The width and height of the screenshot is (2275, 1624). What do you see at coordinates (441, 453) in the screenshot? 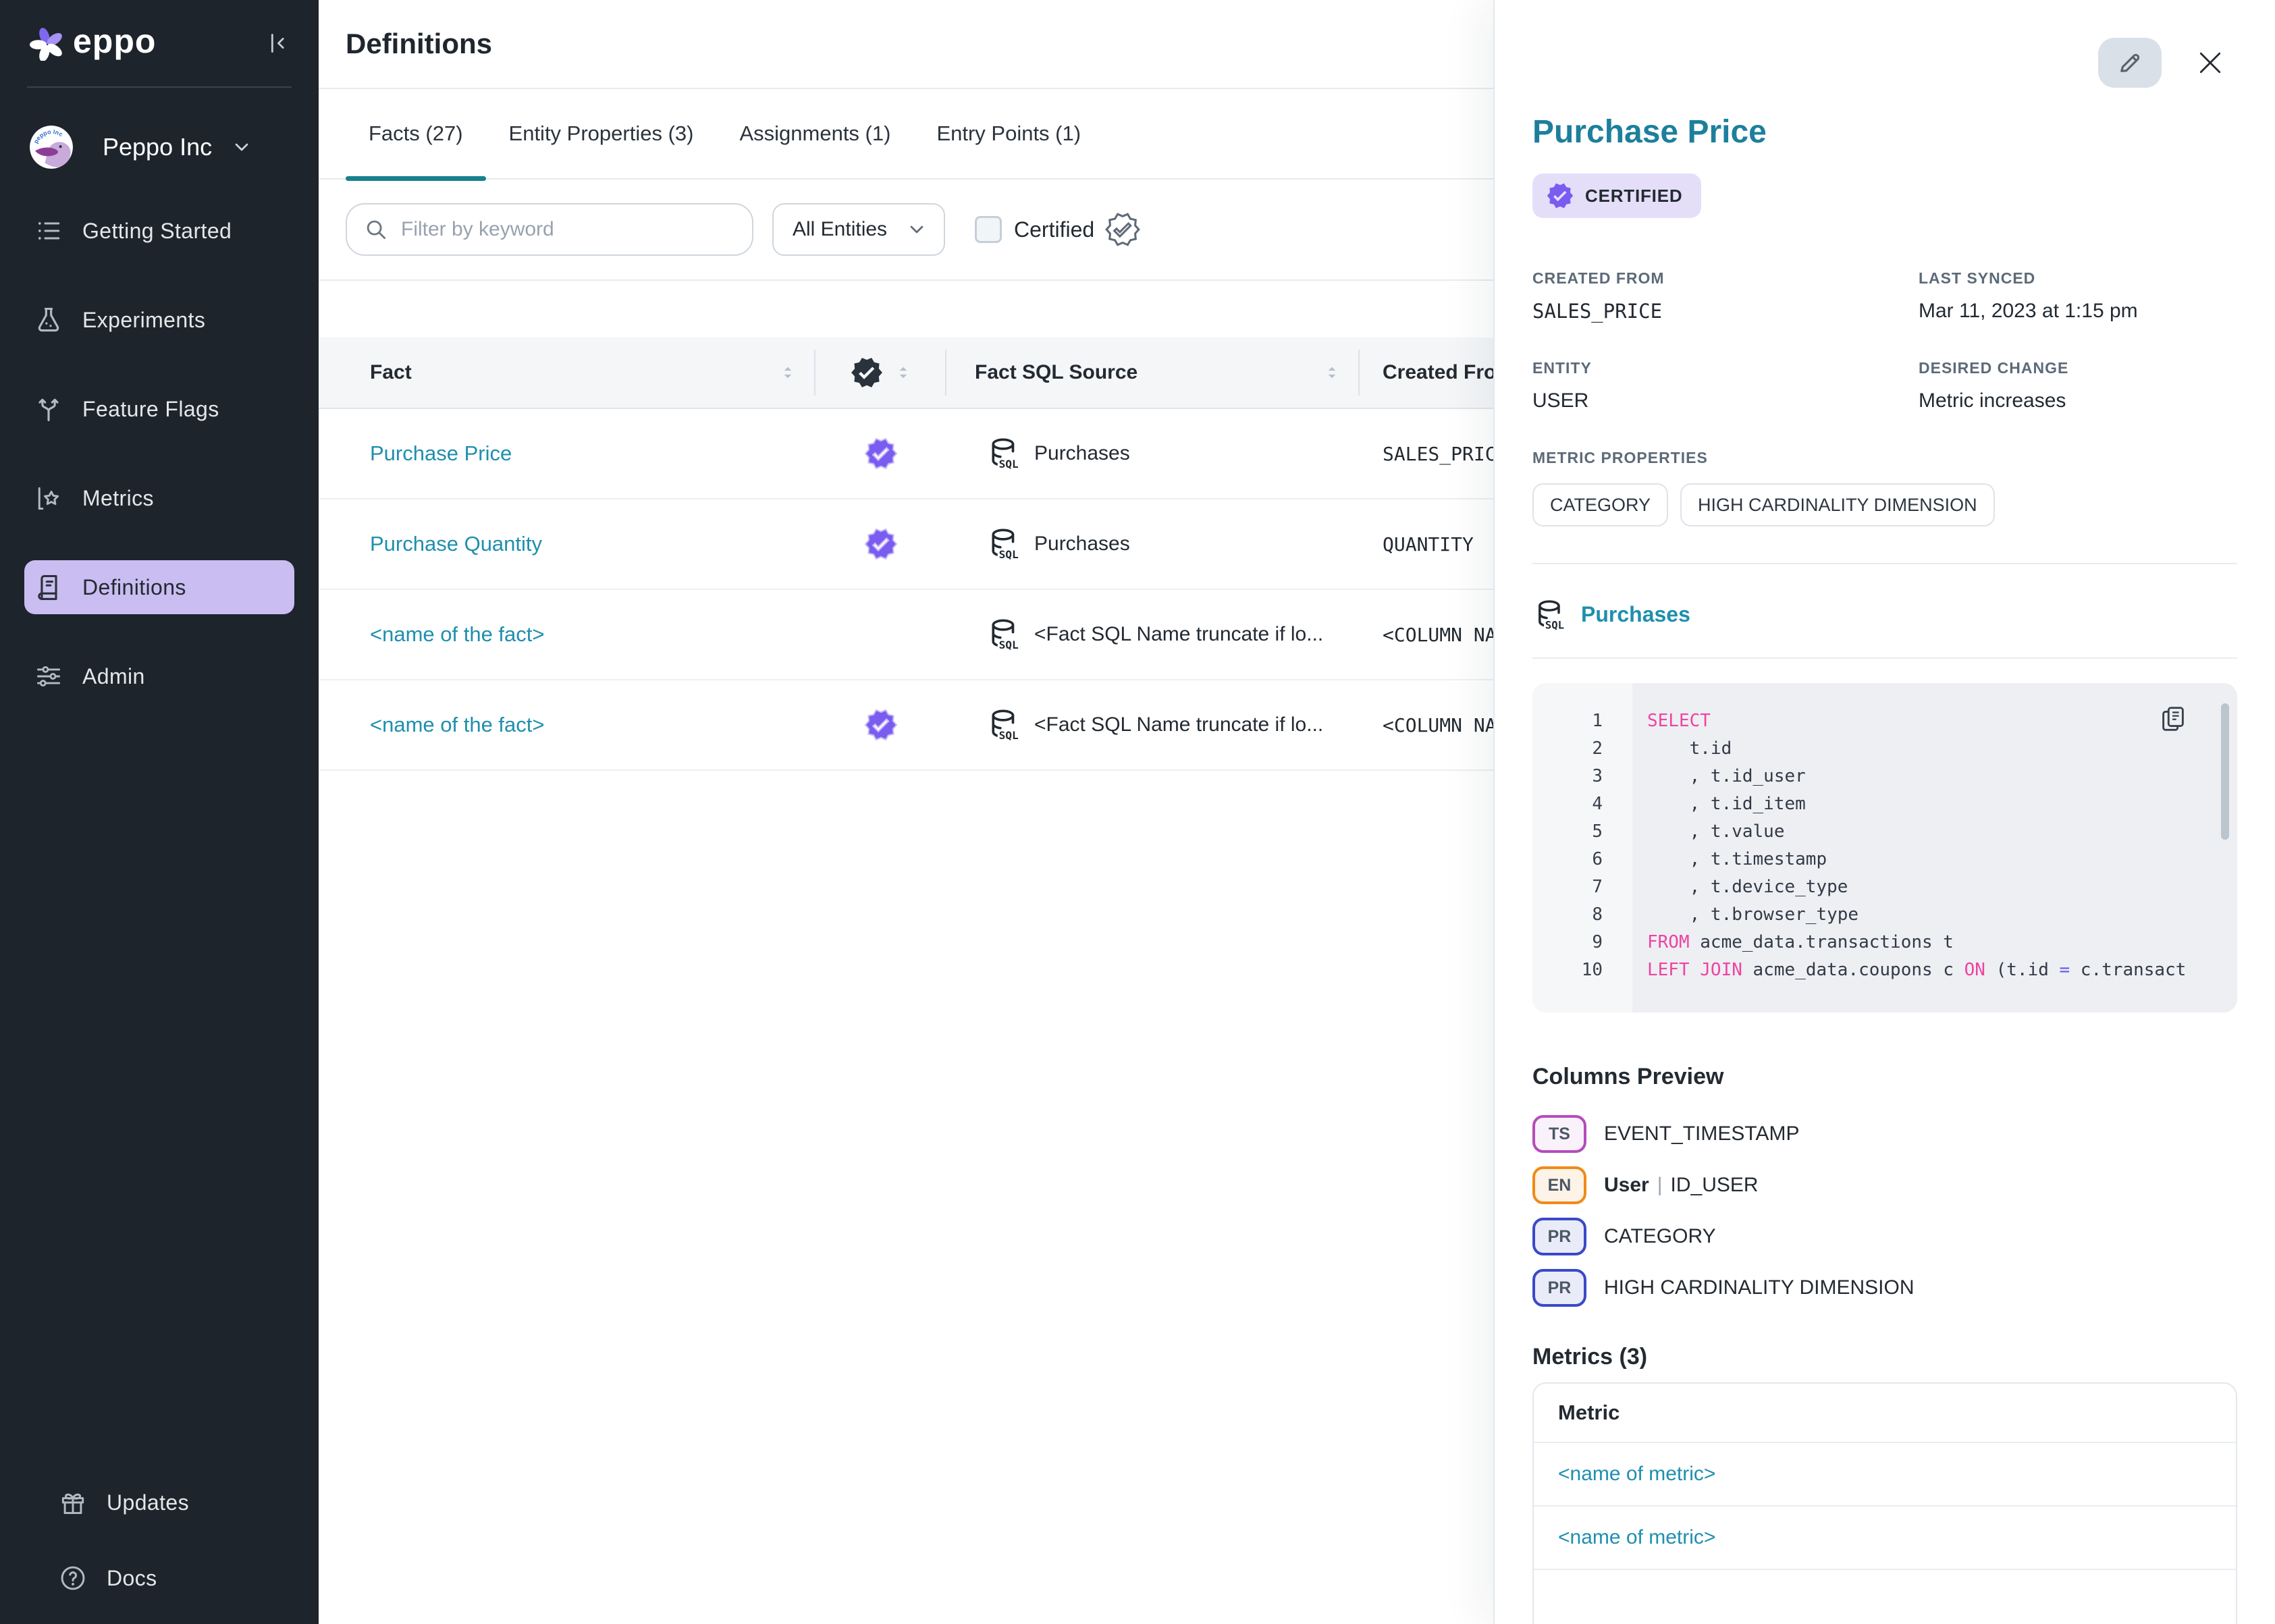
I see `fact-link: Purchase Price` at bounding box center [441, 453].